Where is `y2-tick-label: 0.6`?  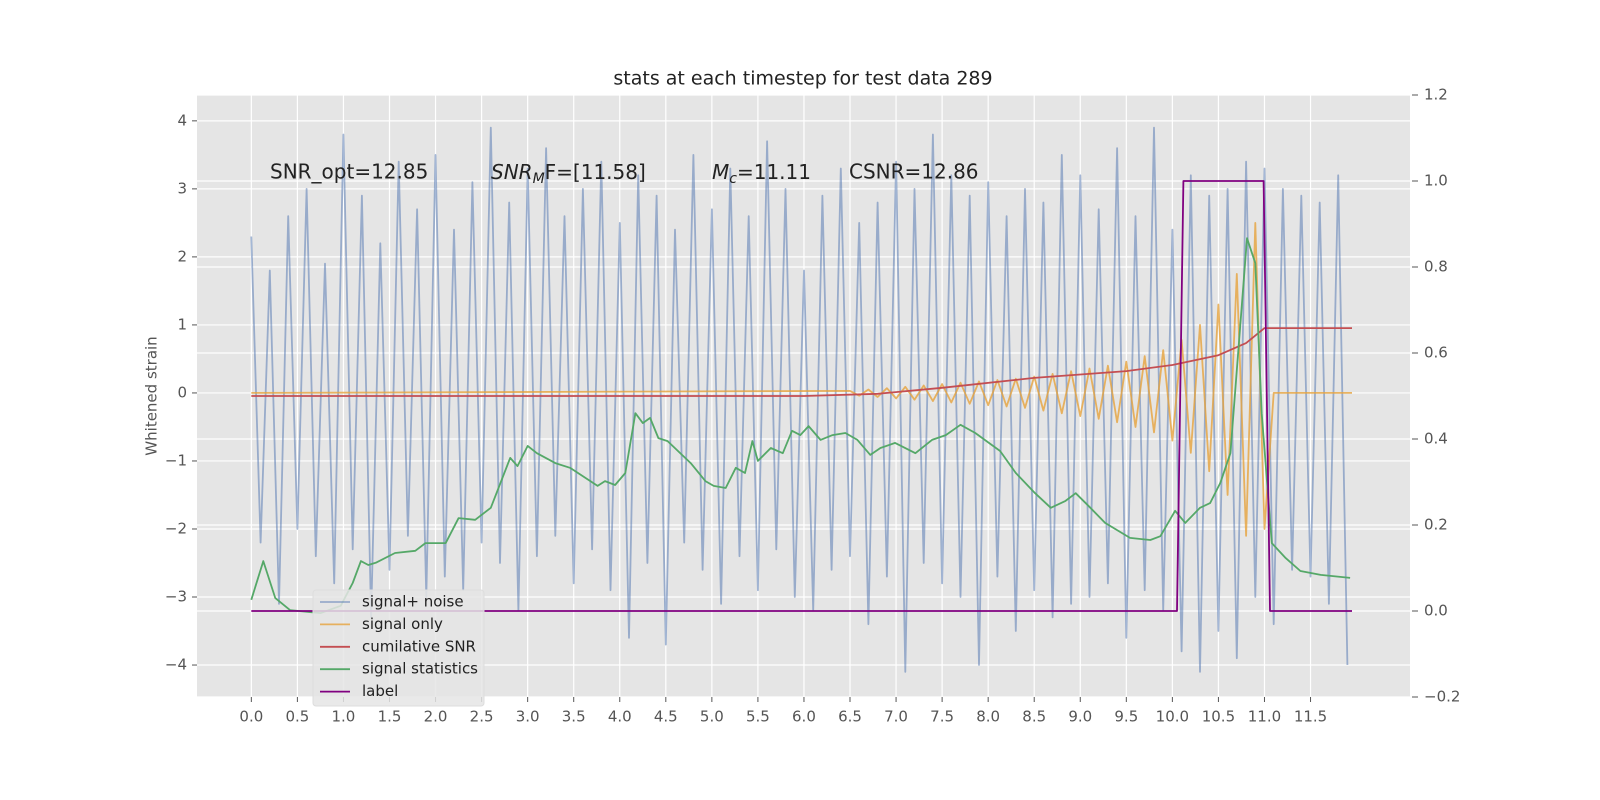 y2-tick-label: 0.6 is located at coordinates (1436, 353).